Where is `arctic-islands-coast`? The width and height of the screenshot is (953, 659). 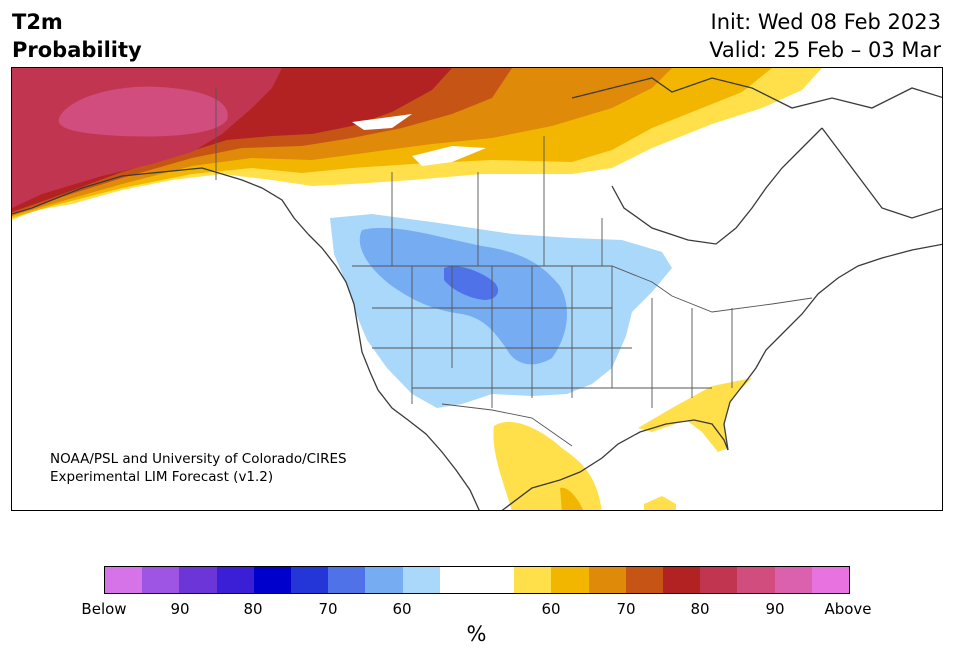 arctic-islands-coast is located at coordinates (756, 93).